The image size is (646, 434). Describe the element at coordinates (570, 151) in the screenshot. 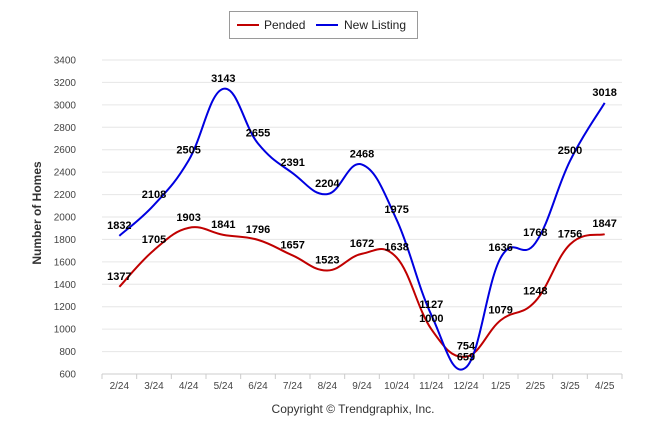

I see `data-label-new-listing: 2500` at that location.